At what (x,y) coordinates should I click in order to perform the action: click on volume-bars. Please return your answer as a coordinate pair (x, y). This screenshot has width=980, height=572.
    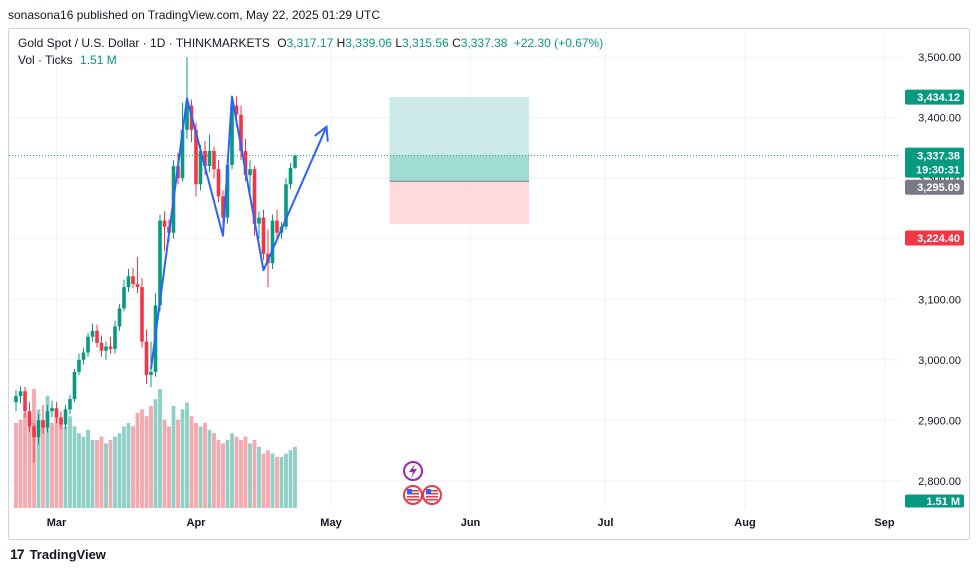
    Looking at the image, I should click on (155, 448).